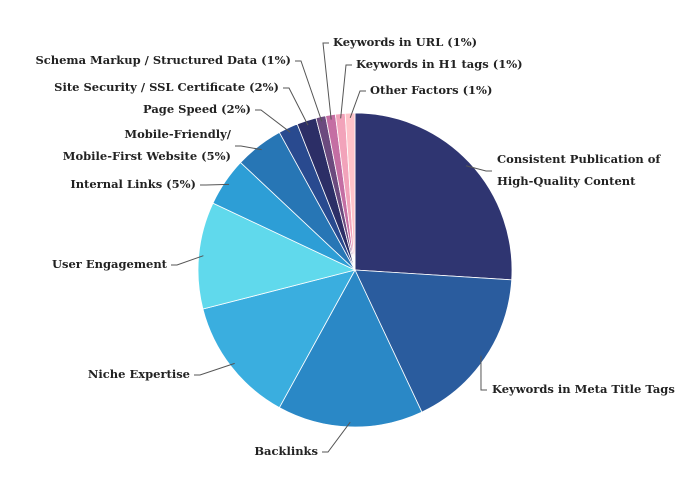  Describe the element at coordinates (110, 264) in the screenshot. I see `slice-label: User Engagement` at that location.